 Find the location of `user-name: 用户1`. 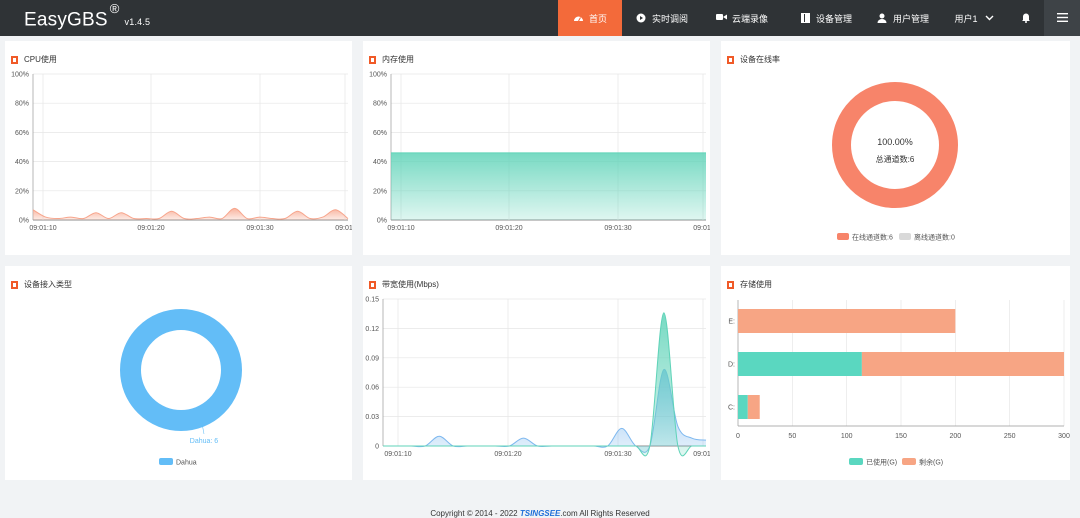

user-name: 用户1 is located at coordinates (966, 18).